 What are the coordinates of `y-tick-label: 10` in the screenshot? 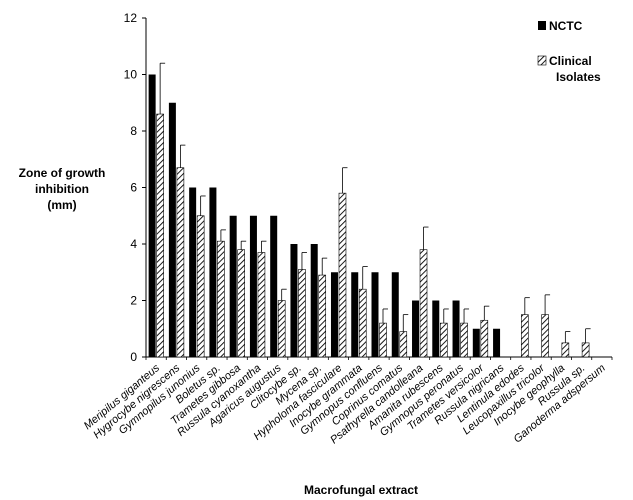 It's located at (131, 75).